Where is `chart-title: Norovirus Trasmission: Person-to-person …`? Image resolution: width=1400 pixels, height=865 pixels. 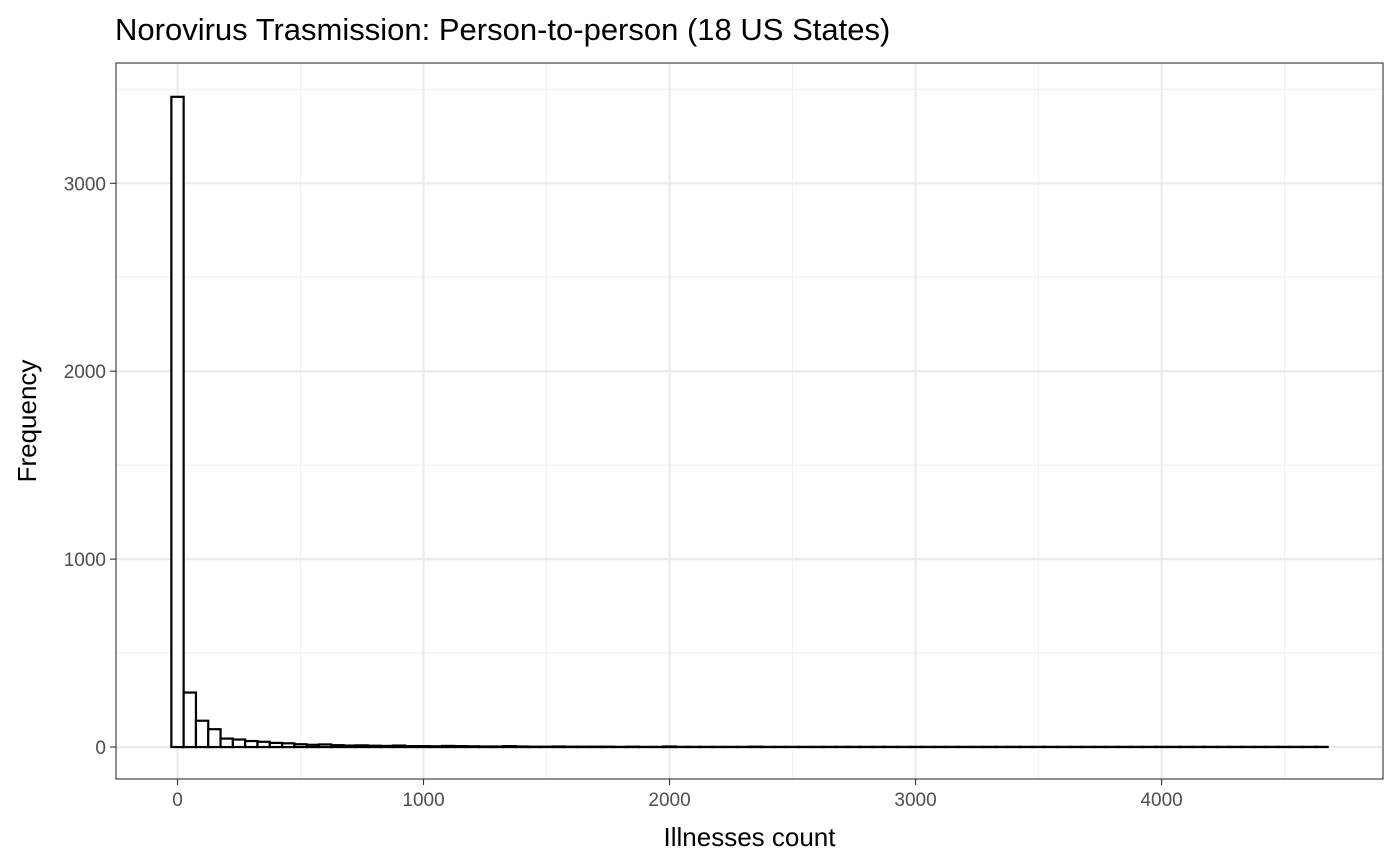
chart-title: Norovirus Trasmission: Person-to-person … is located at coordinates (502, 29).